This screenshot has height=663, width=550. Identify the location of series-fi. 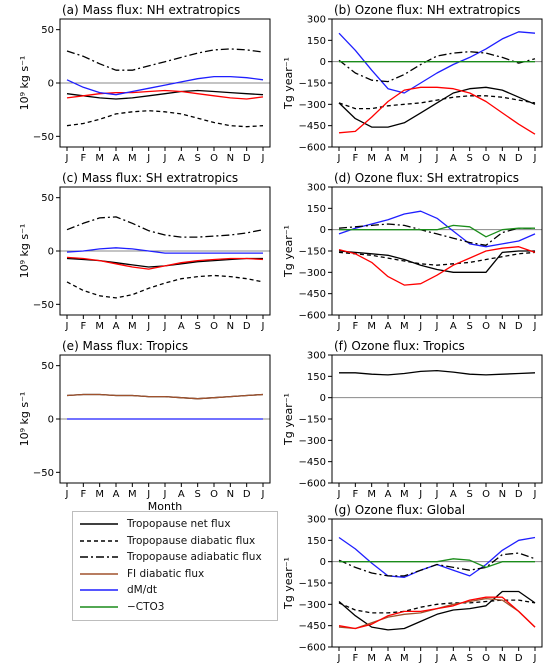
(165, 396).